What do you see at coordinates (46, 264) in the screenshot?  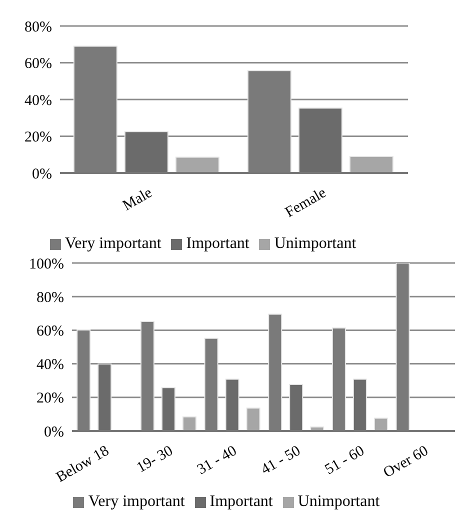 I see `y-tick-label: 100%` at bounding box center [46, 264].